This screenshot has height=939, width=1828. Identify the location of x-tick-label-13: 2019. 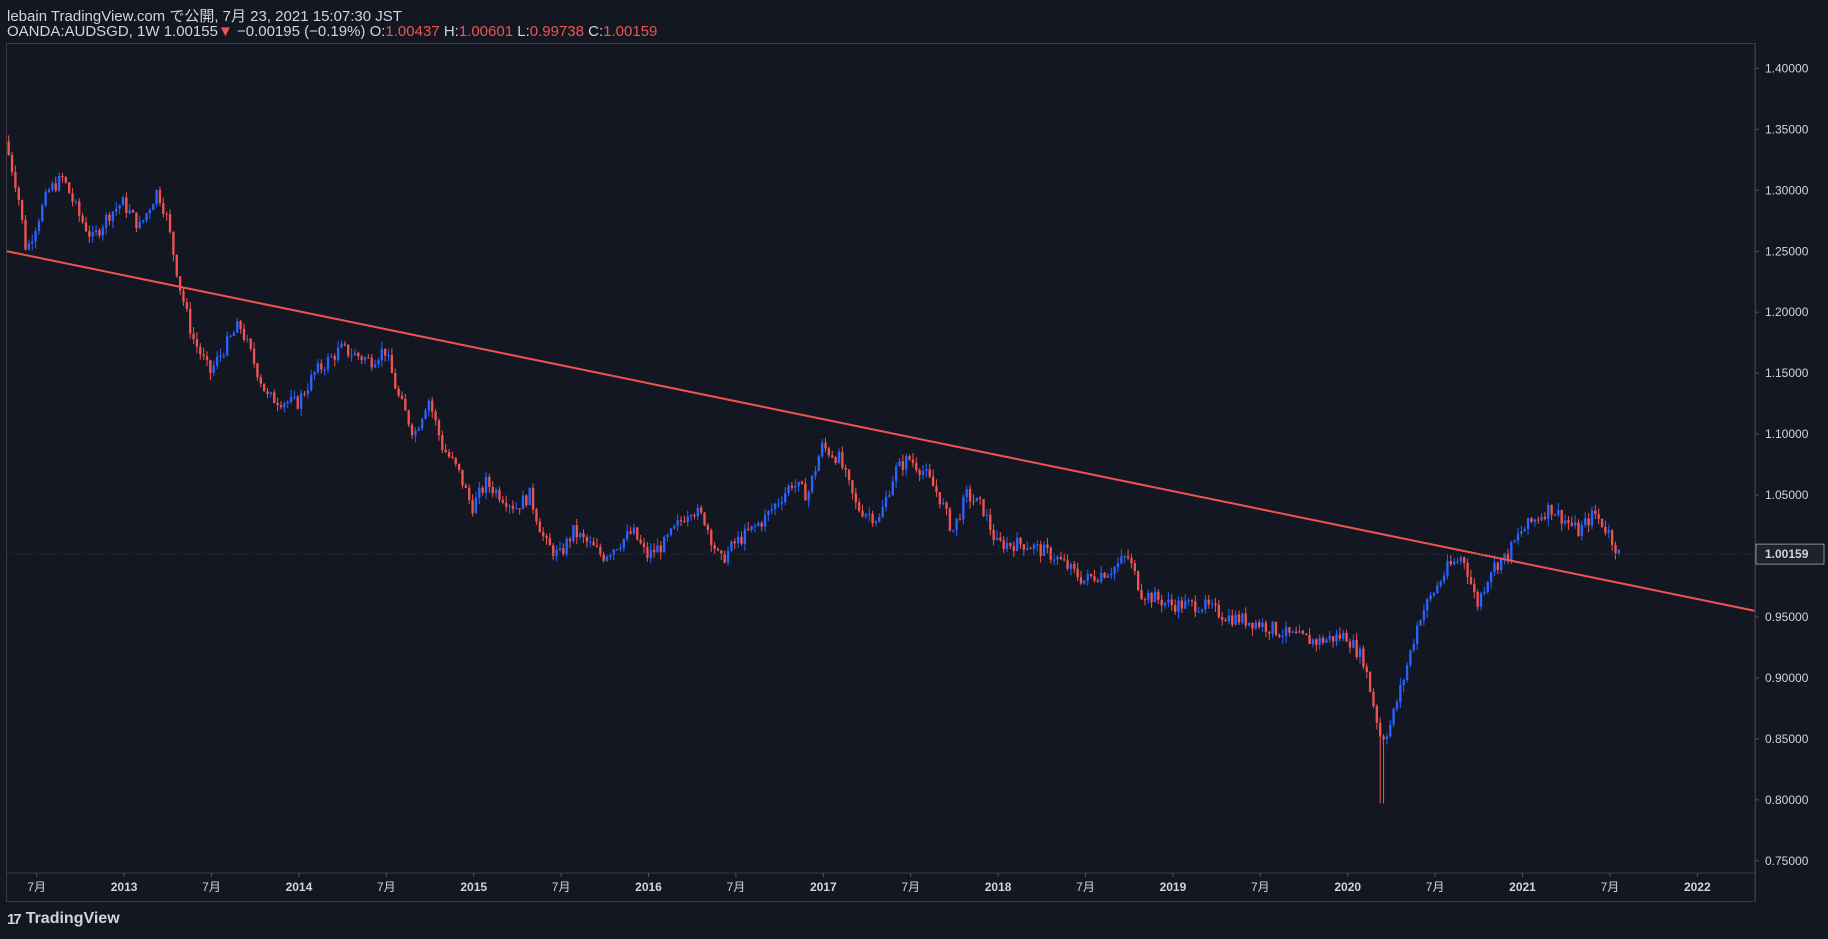
(1173, 887).